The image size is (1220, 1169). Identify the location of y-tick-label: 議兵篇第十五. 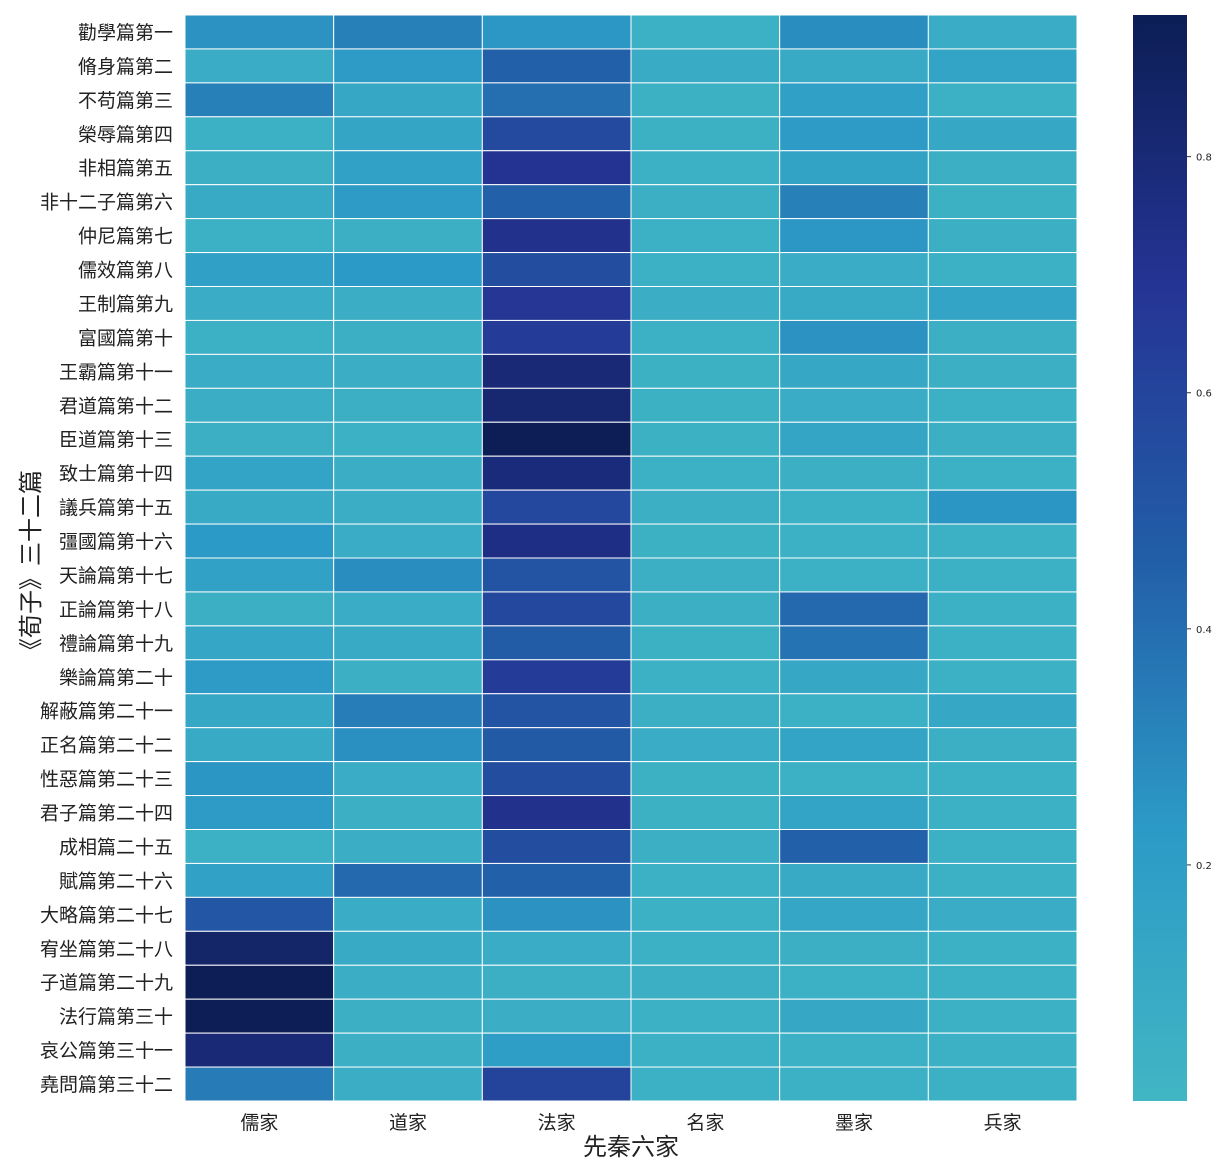
(116, 508).